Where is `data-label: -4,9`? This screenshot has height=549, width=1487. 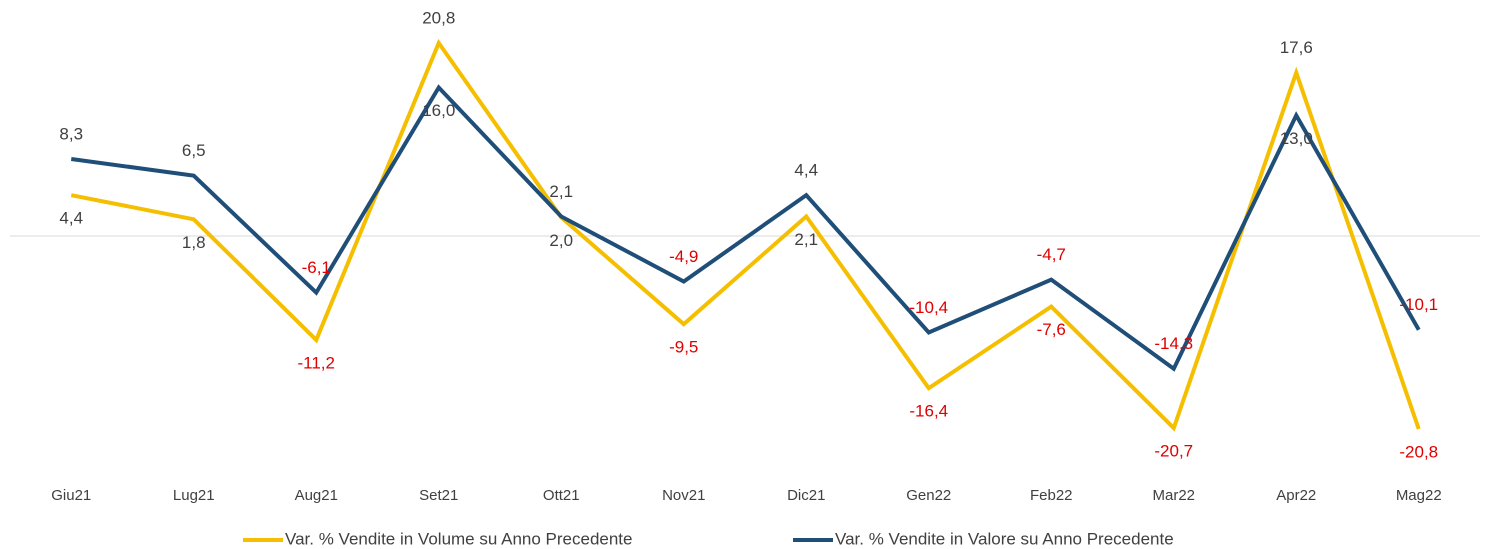 data-label: -4,9 is located at coordinates (683, 256).